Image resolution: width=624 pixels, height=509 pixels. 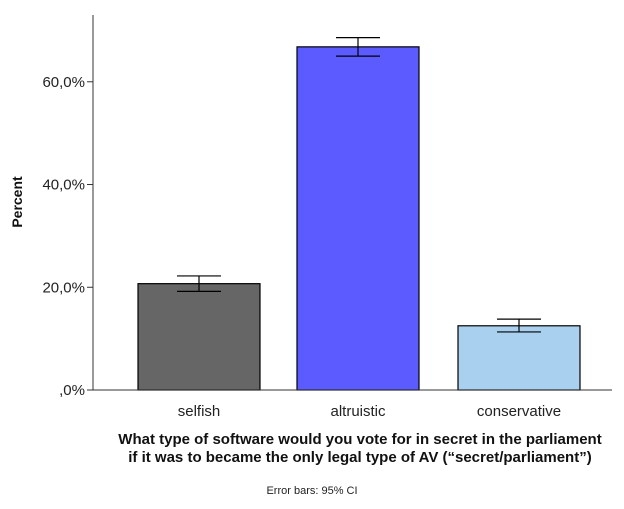 What do you see at coordinates (63, 287) in the screenshot?
I see `y-tick-label: 20,0%` at bounding box center [63, 287].